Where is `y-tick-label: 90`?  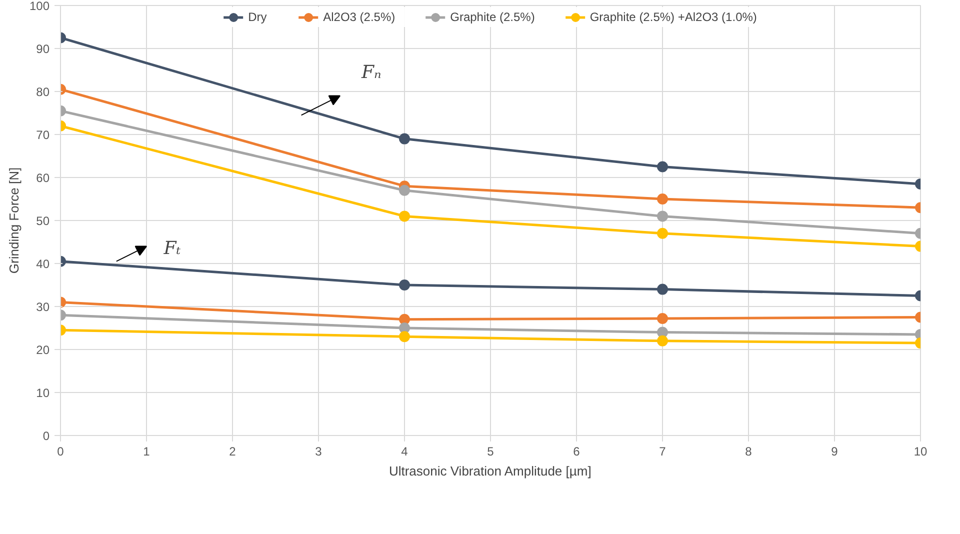
y-tick-label: 90 is located at coordinates (43, 49).